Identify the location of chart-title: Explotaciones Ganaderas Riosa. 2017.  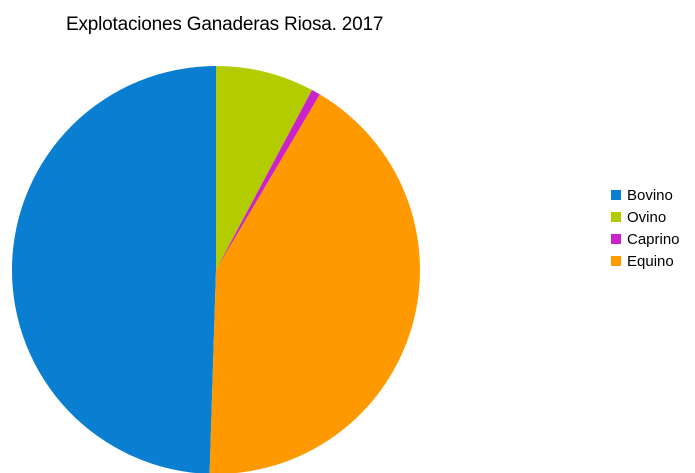
(225, 24).